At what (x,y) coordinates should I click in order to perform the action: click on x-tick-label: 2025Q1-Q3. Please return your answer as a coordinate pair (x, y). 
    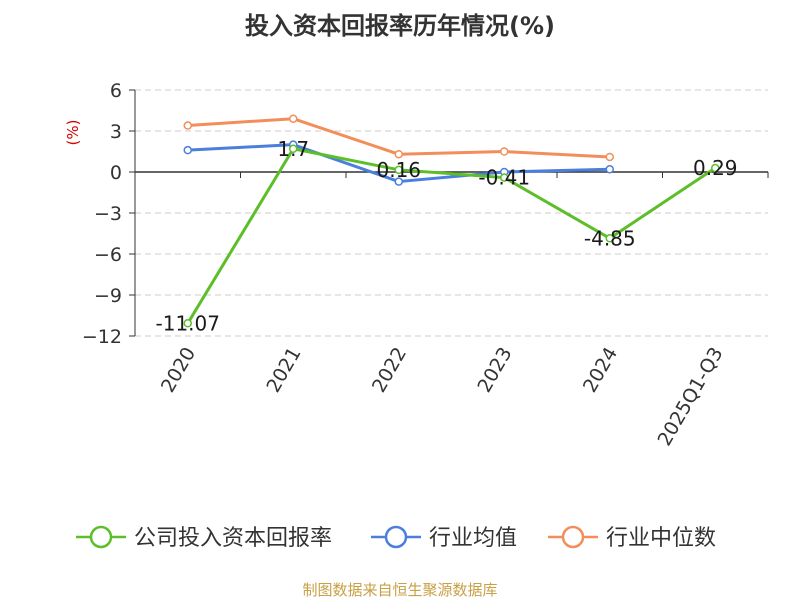
    Looking at the image, I should click on (691, 397).